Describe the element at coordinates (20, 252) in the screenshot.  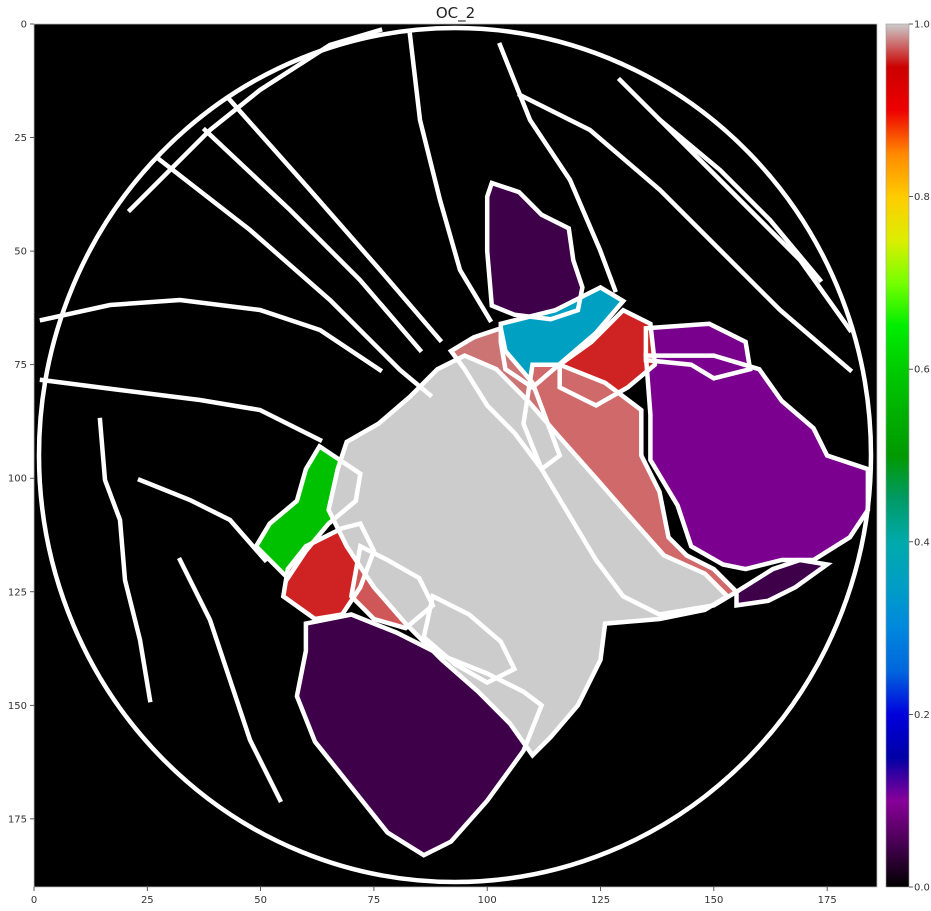
I see `y-tick-label: 50` at that location.